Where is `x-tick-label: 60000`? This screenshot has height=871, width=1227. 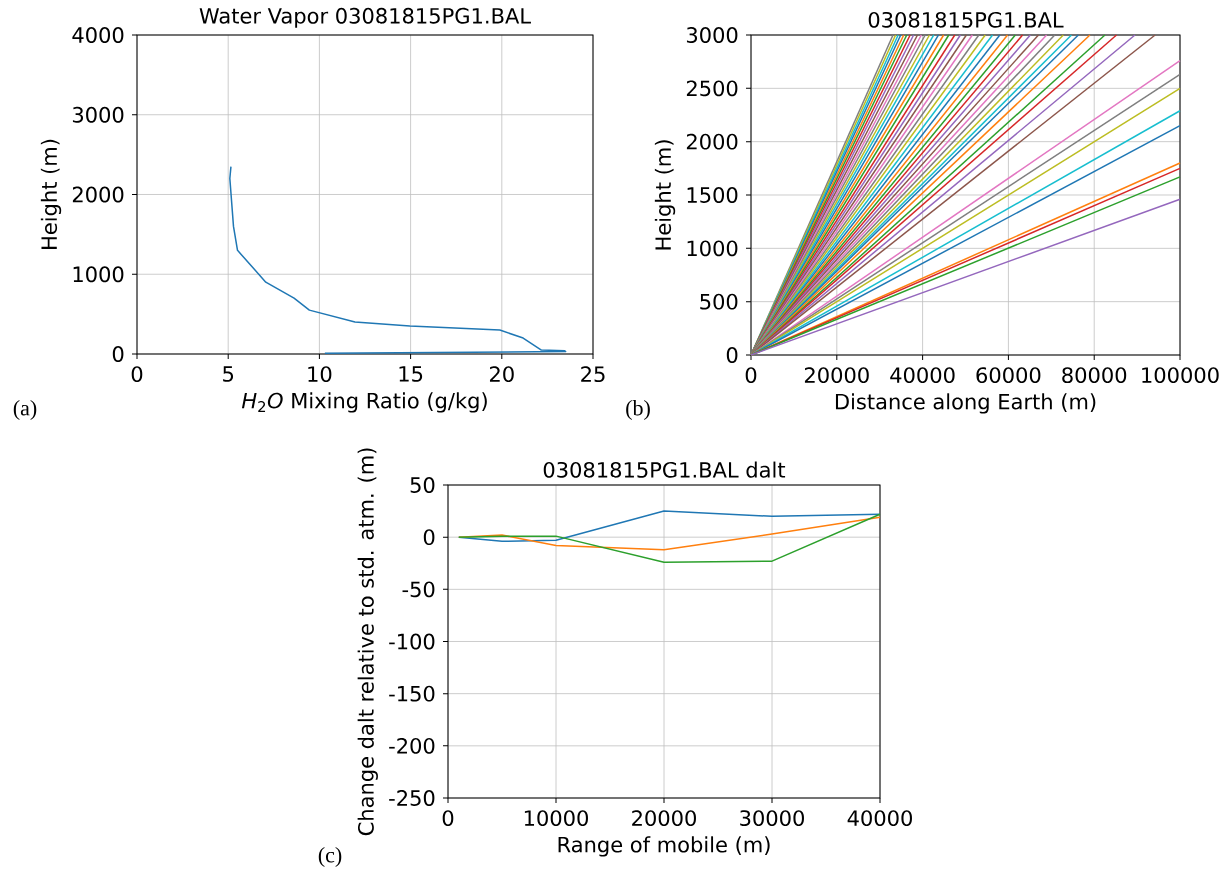
x-tick-label: 60000 is located at coordinates (1008, 375).